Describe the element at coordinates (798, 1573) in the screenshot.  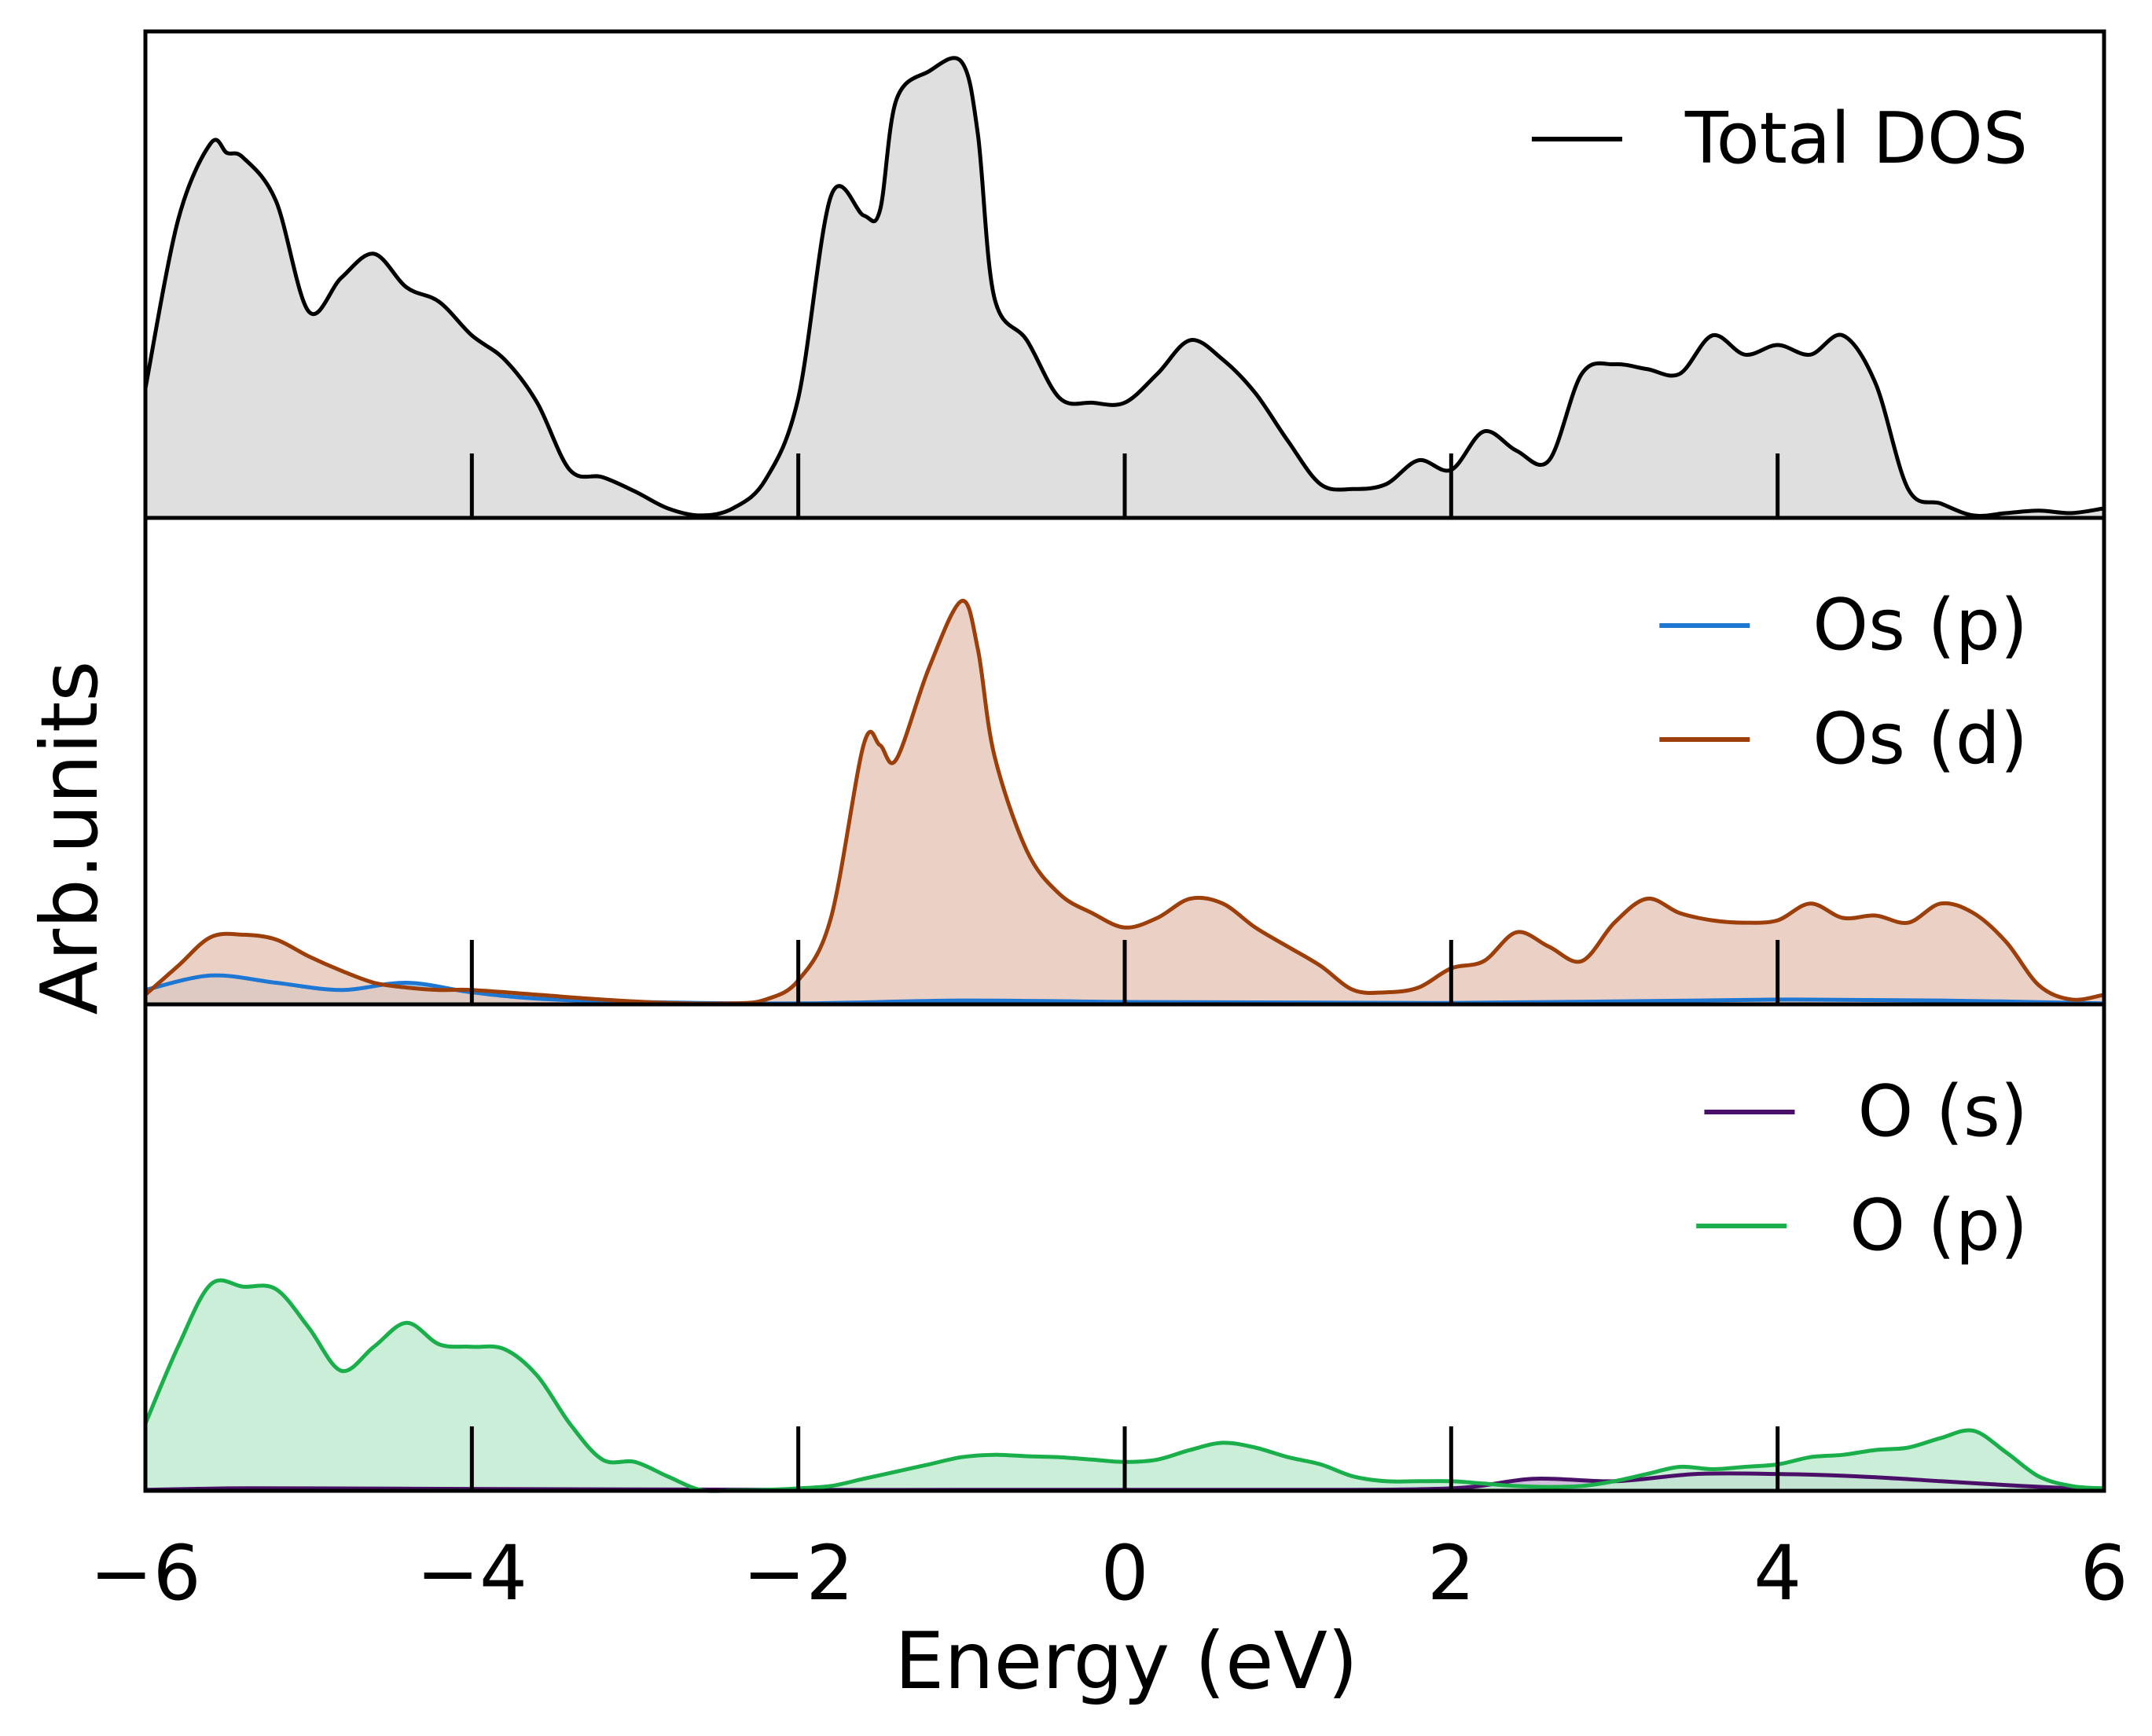
I see `x-tick-label-2: −2` at that location.